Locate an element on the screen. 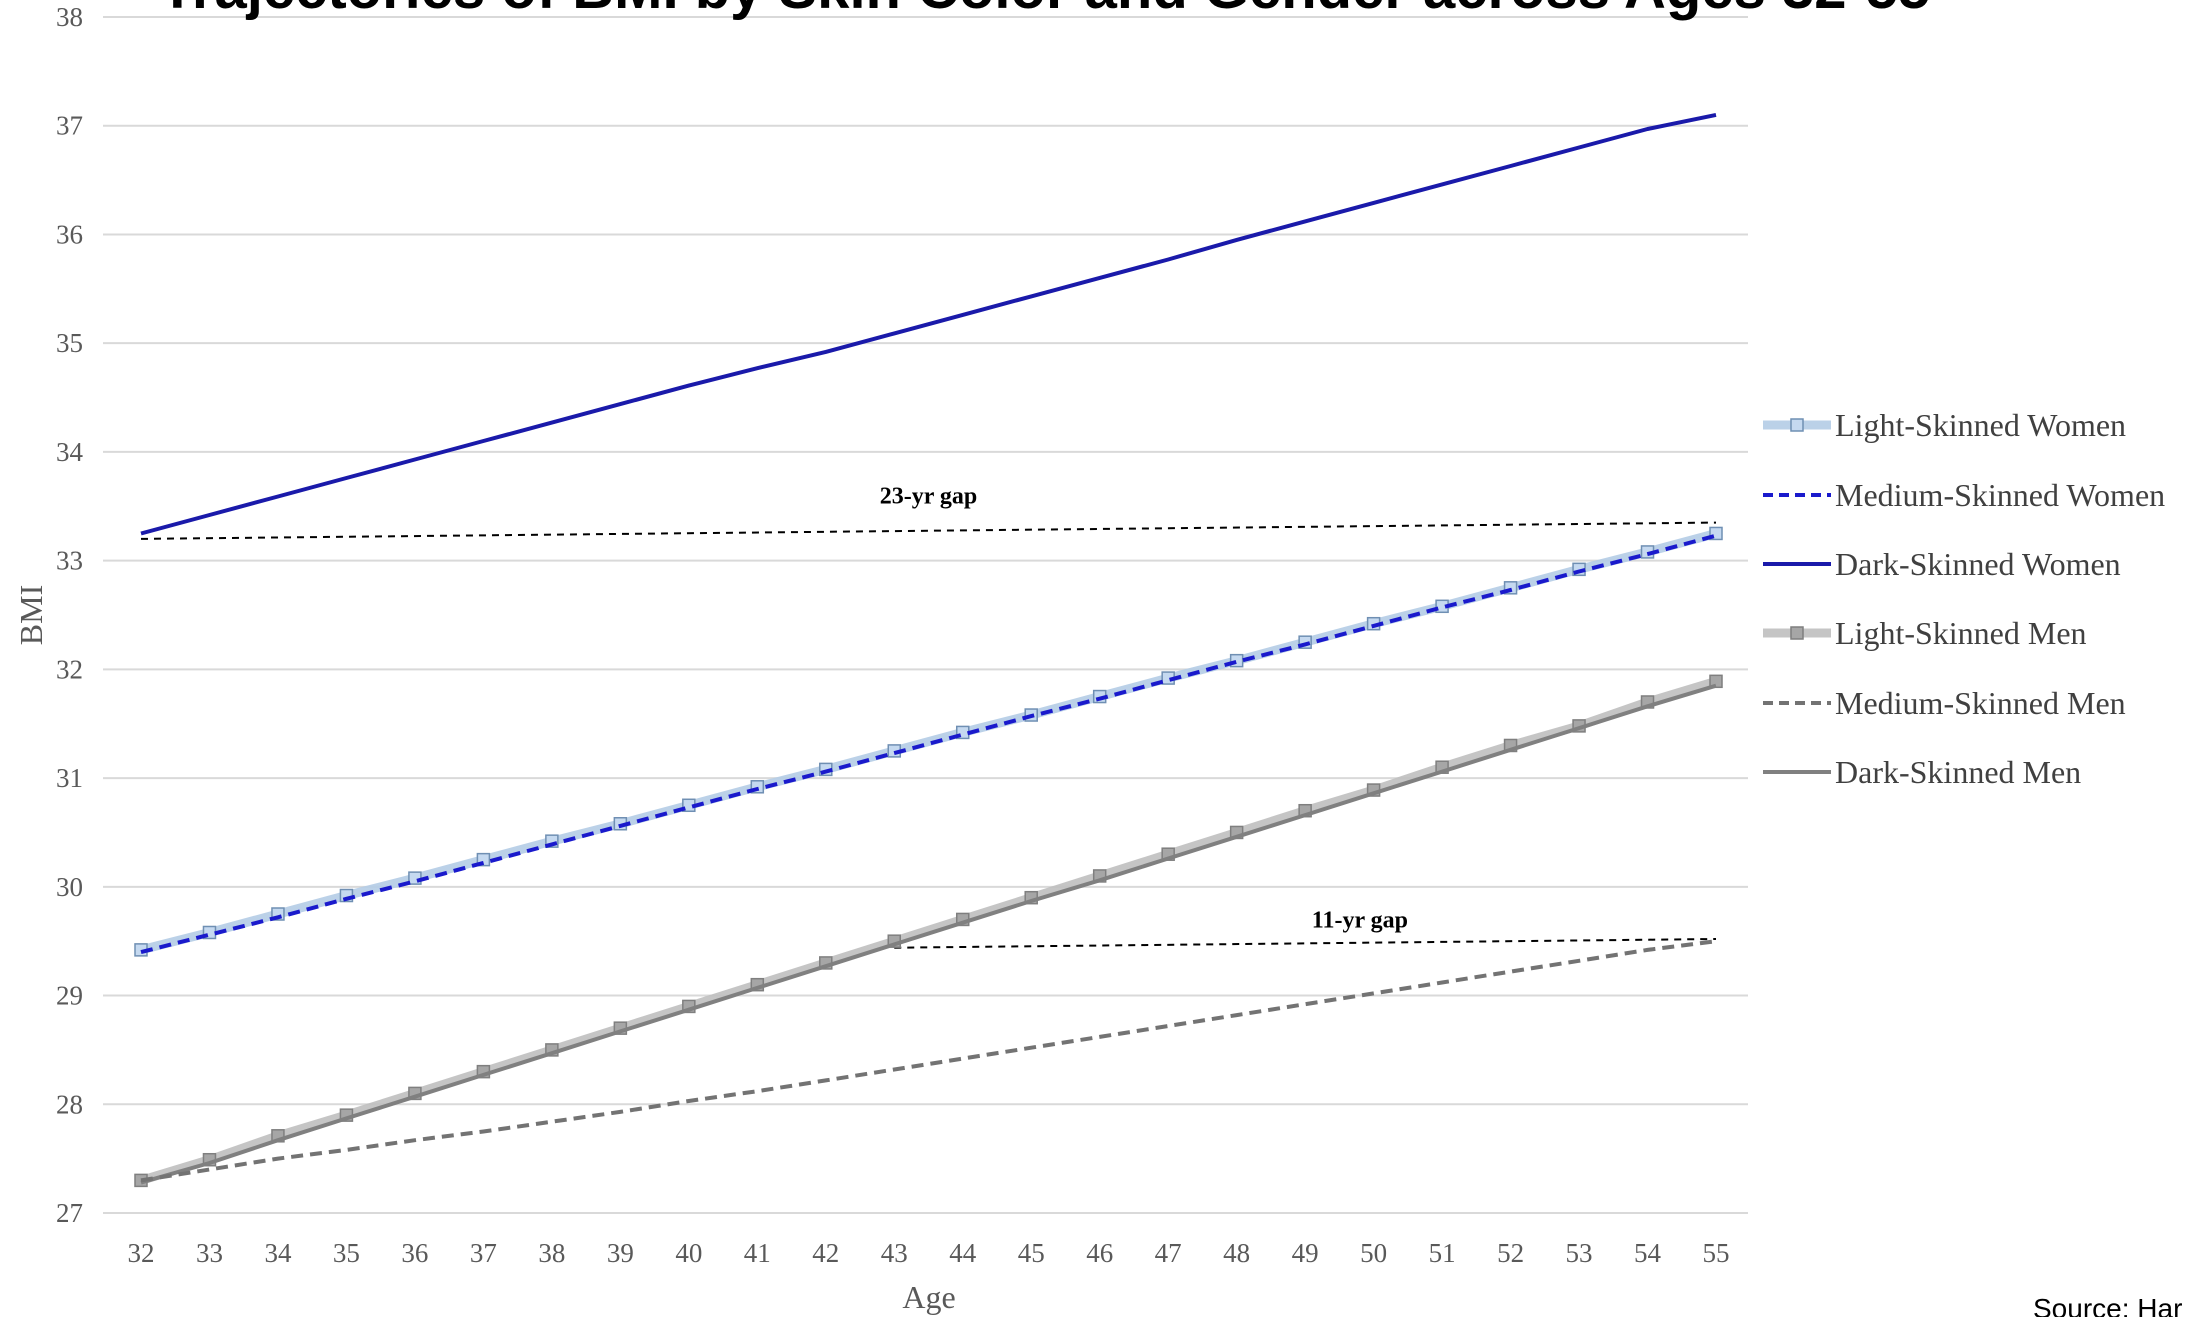 The width and height of the screenshot is (2211, 1317). legend-item-dark-skinned-men: Dark-Skinned Men is located at coordinates (1922, 772).